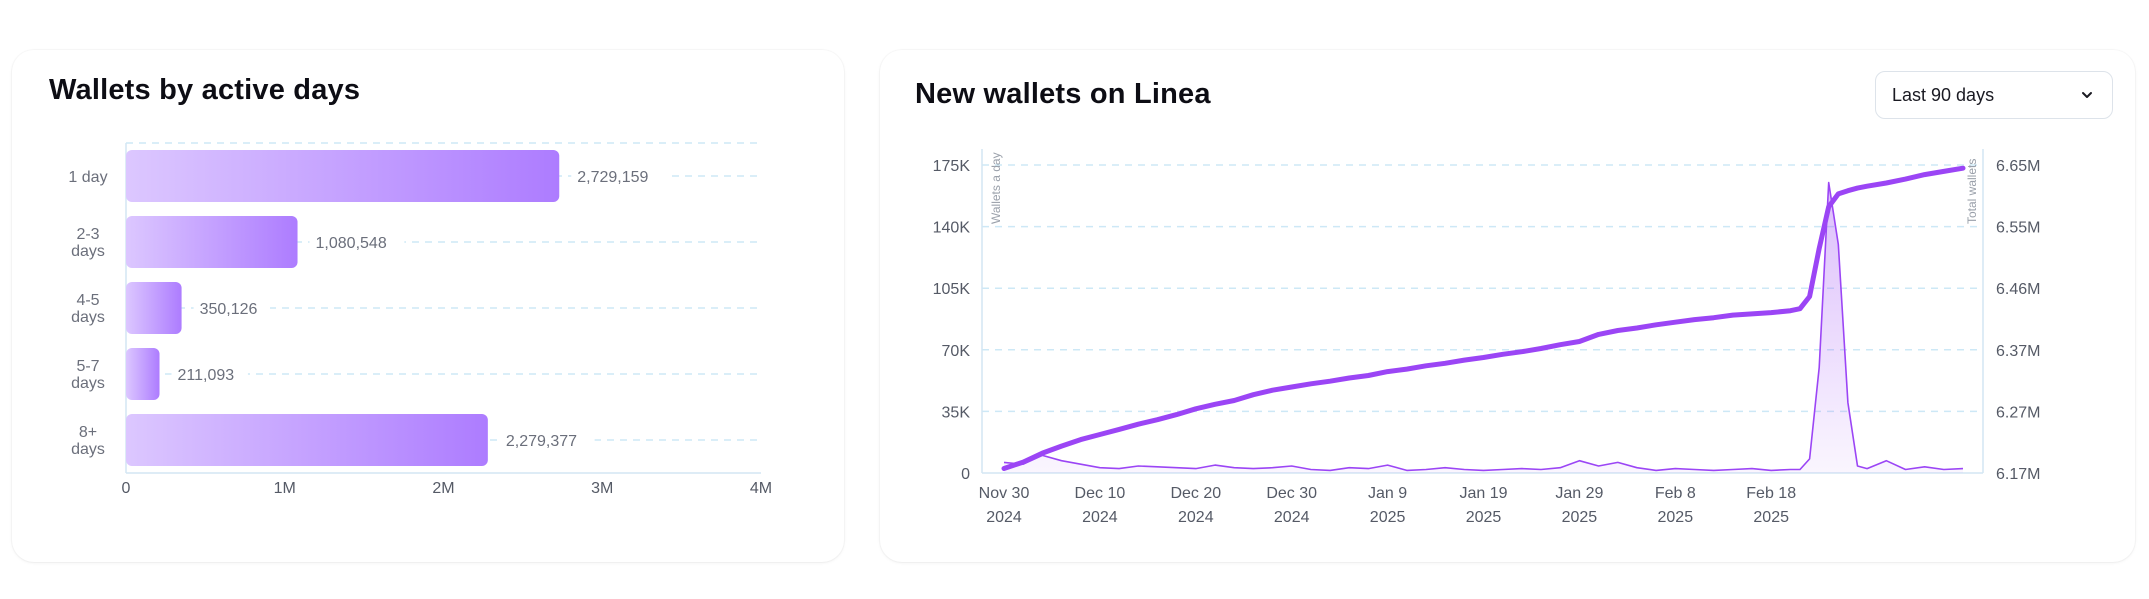 Image resolution: width=2149 pixels, height=599 pixels. I want to click on chevron-down-icon, so click(2087, 95).